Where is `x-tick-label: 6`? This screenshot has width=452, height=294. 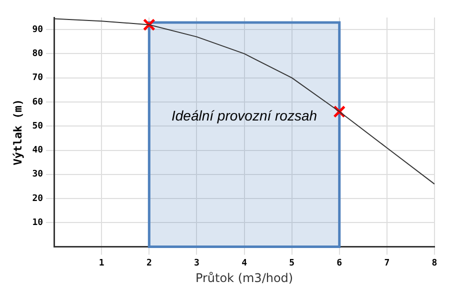 x-tick-label: 6 is located at coordinates (339, 263).